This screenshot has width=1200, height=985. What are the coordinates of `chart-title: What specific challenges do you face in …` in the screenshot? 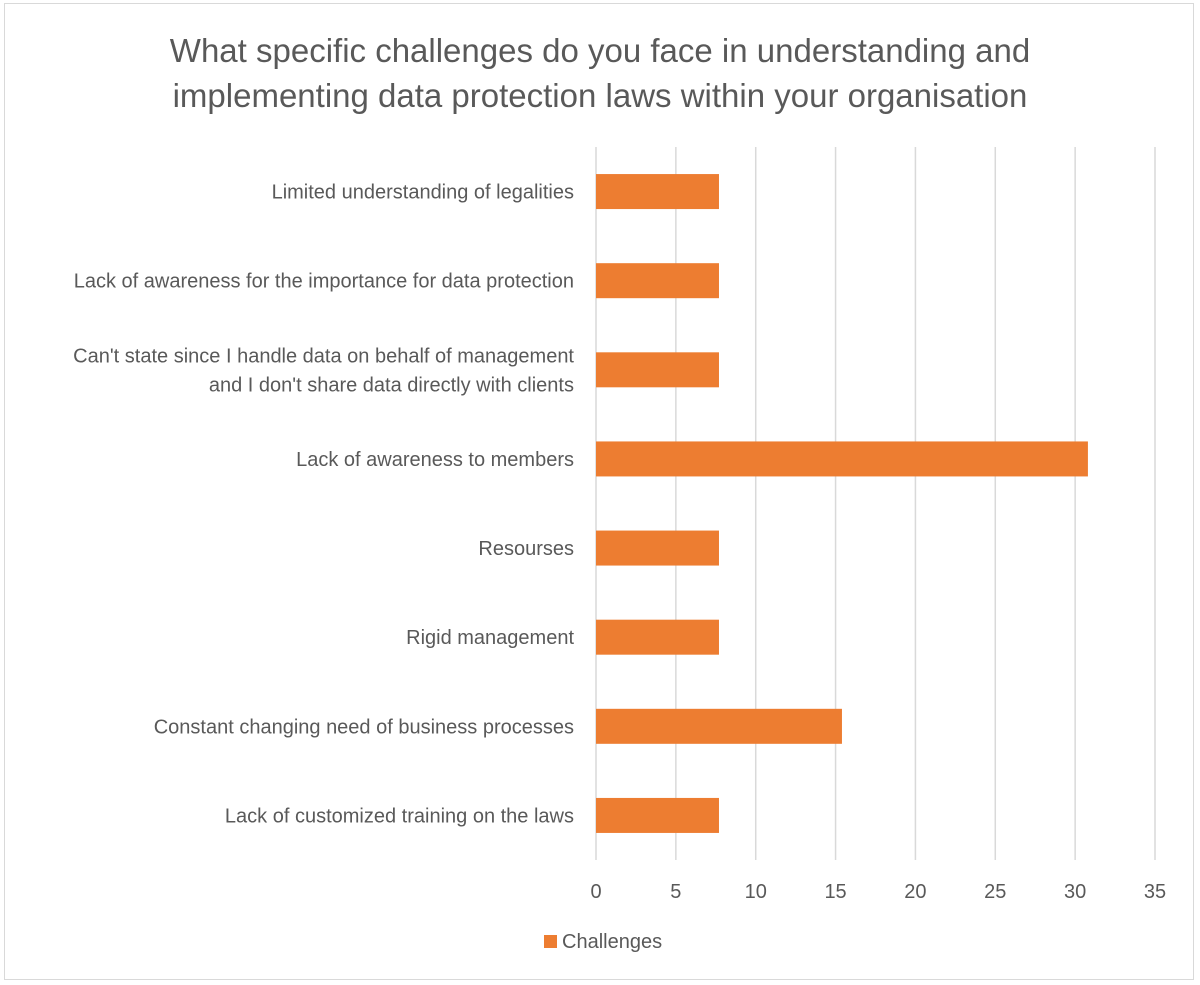 It's located at (600, 73).